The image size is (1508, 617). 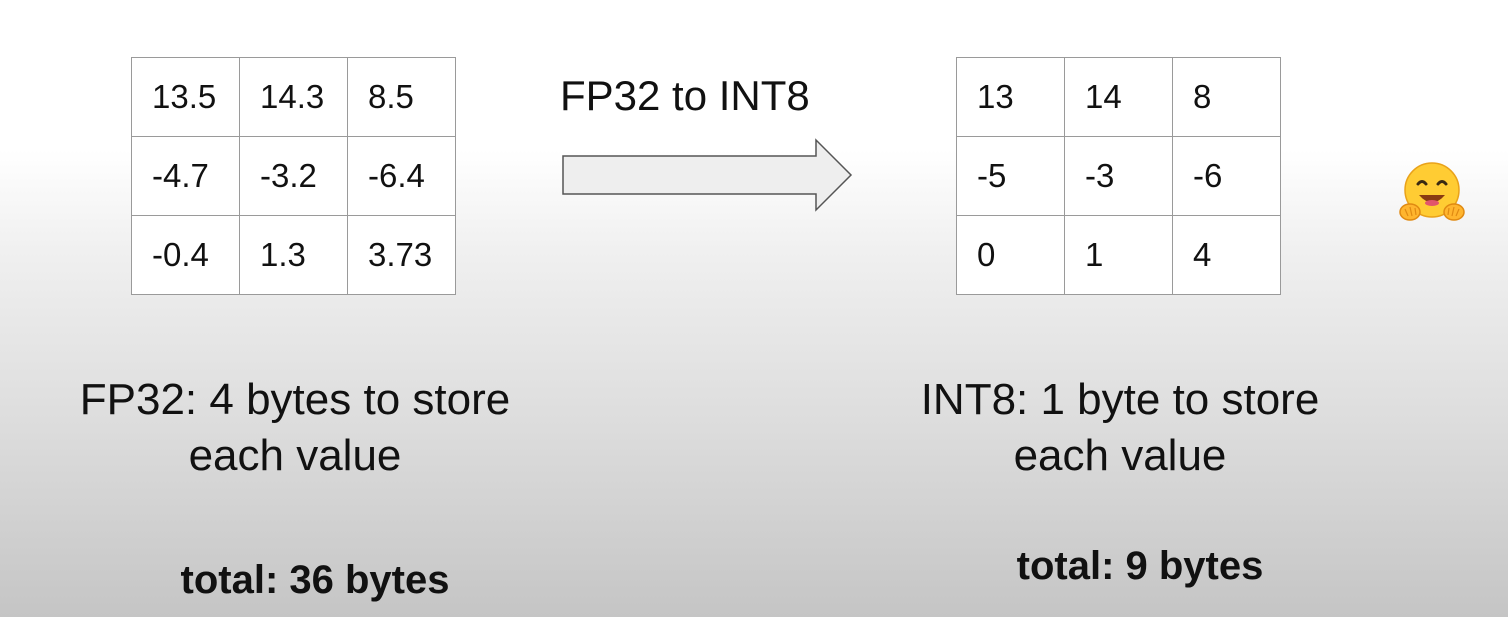 What do you see at coordinates (1120, 428) in the screenshot?
I see `int8-caption: INT8: 1 byte to store each value` at bounding box center [1120, 428].